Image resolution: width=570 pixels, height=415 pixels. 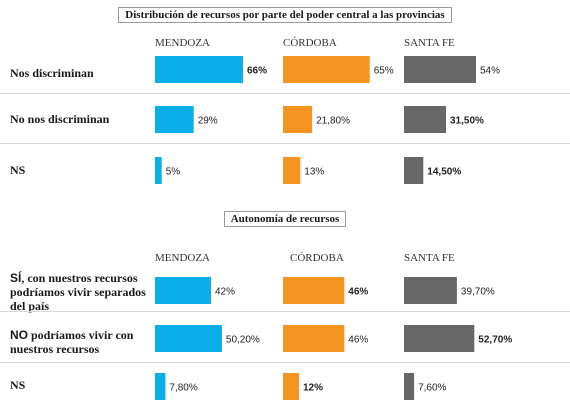 What do you see at coordinates (52, 73) in the screenshot?
I see `chart-1-row-label-1: Nos discriminan` at bounding box center [52, 73].